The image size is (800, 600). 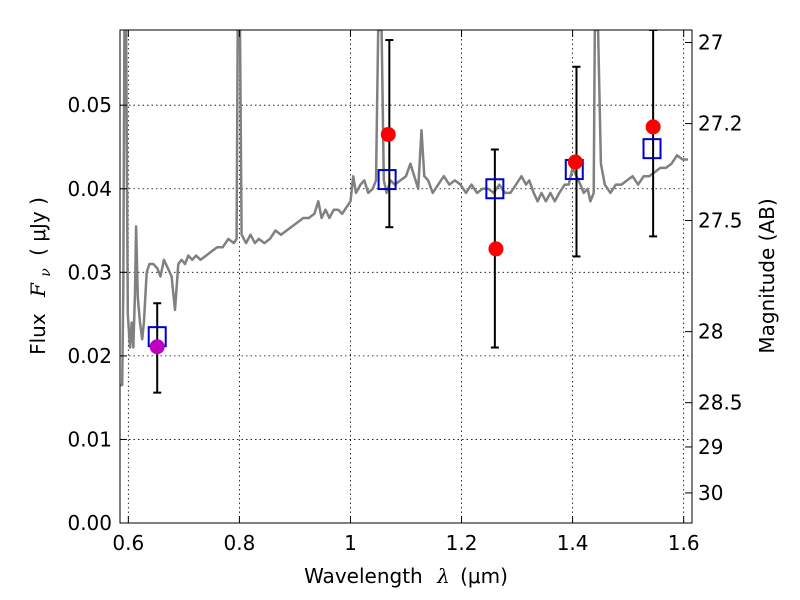 I want to click on y-tick-label: 0.04, so click(x=89, y=189).